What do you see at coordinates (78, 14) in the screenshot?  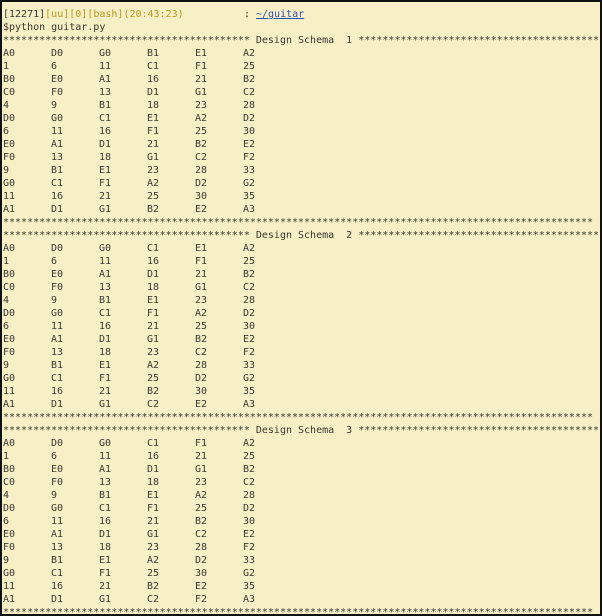 I see `job-num: [0]` at bounding box center [78, 14].